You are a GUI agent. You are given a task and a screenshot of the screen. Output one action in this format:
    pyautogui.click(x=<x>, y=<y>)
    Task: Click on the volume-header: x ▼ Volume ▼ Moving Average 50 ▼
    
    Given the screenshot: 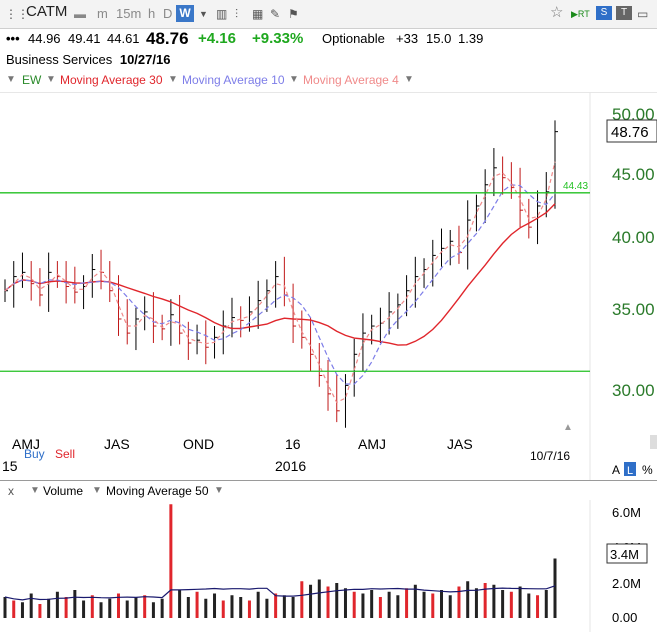 What is the action you would take?
    pyautogui.click(x=328, y=490)
    